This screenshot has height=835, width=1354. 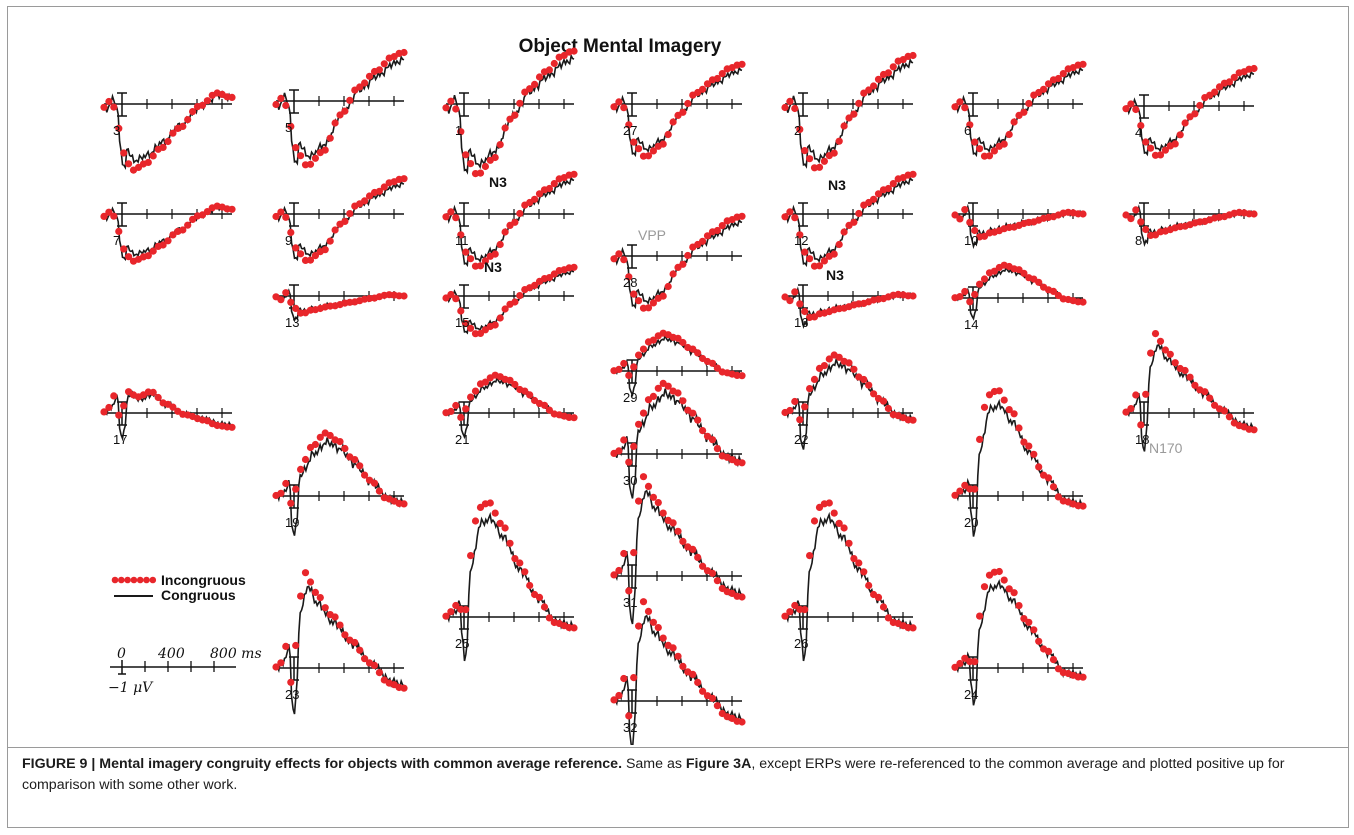 I want to click on erp-panel-29: 29, so click(x=678, y=367).